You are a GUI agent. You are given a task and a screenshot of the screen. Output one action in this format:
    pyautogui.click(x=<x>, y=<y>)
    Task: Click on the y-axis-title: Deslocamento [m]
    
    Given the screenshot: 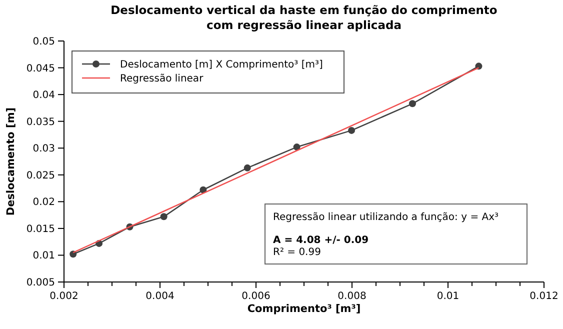 What is the action you would take?
    pyautogui.click(x=11, y=161)
    